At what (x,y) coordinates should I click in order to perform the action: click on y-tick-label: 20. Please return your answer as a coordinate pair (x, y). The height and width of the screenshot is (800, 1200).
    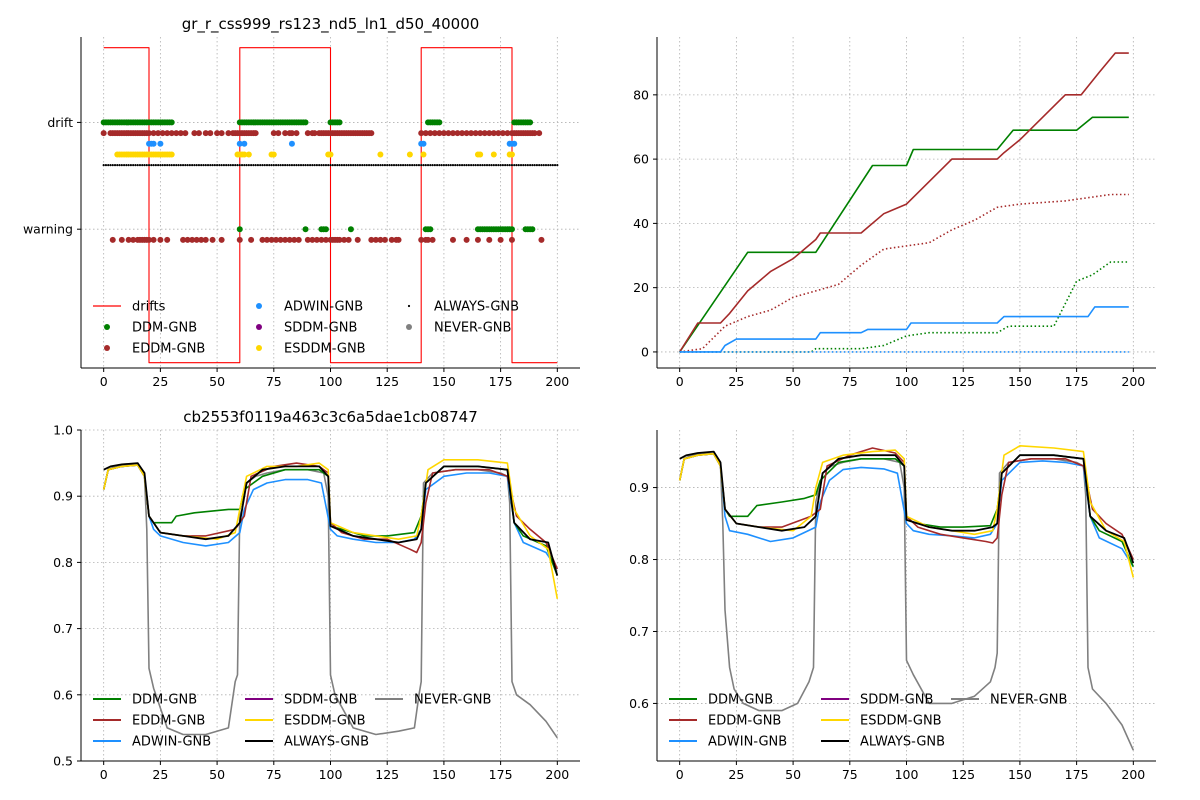
    Looking at the image, I should click on (641, 287).